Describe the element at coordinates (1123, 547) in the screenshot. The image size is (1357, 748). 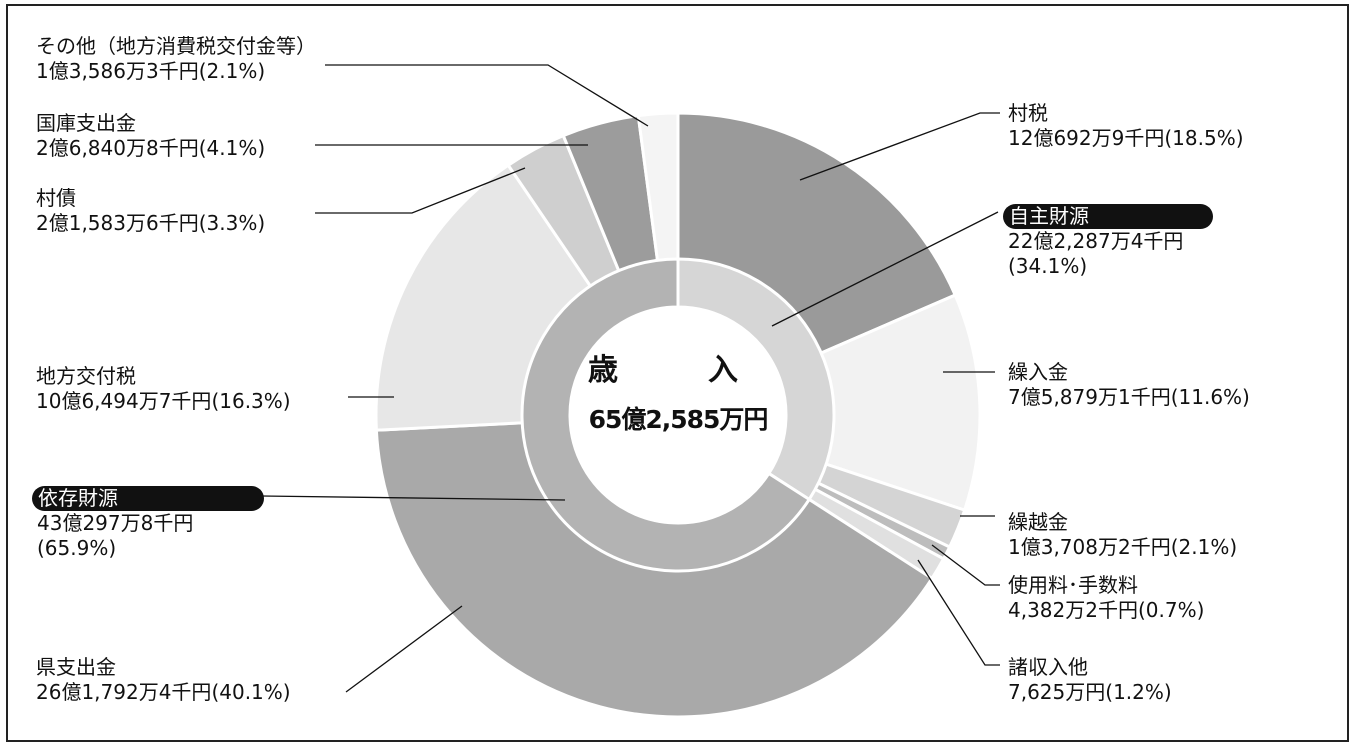
I see `label-value: 1億3,708万2千円(2.1%)` at that location.